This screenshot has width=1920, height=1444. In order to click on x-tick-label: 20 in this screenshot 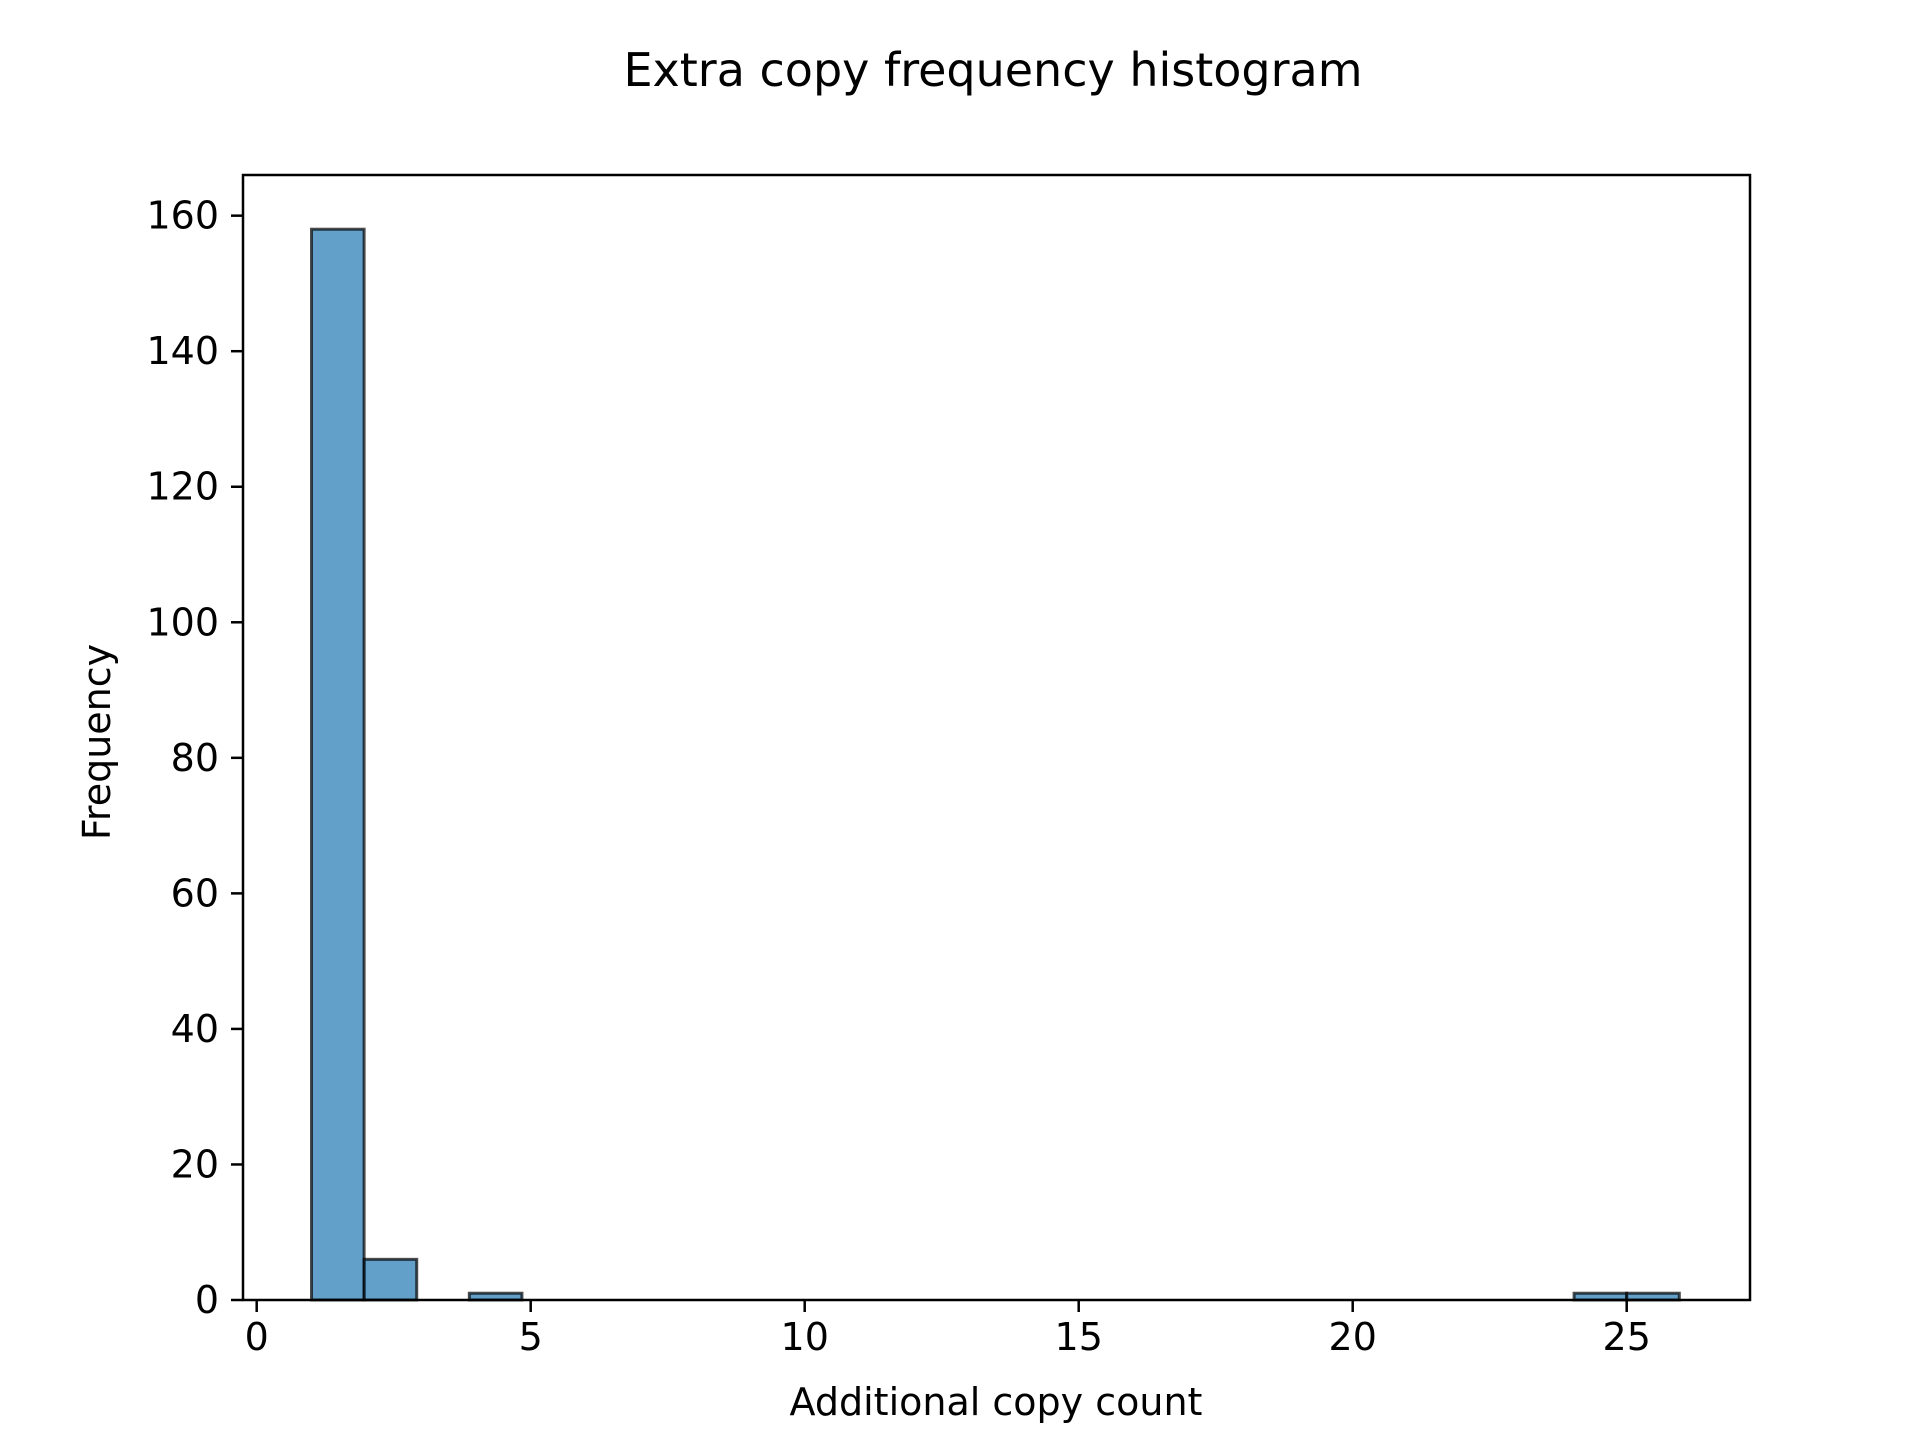, I will do `click(1353, 1337)`.